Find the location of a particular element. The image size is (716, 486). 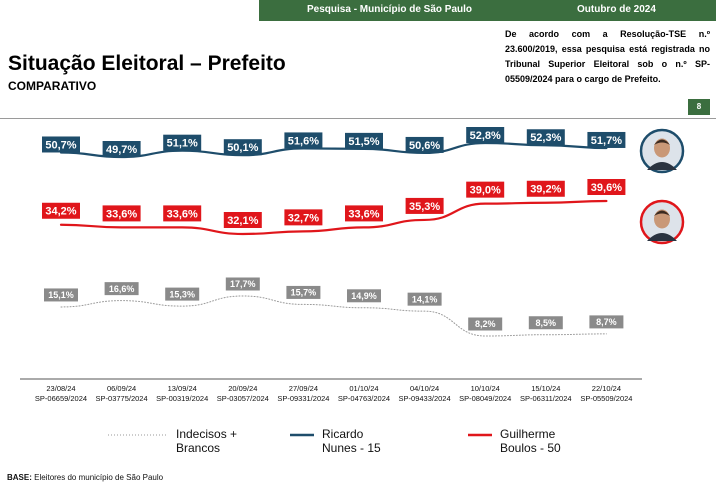

svg-text: 15,7% is located at coordinates (304, 293).